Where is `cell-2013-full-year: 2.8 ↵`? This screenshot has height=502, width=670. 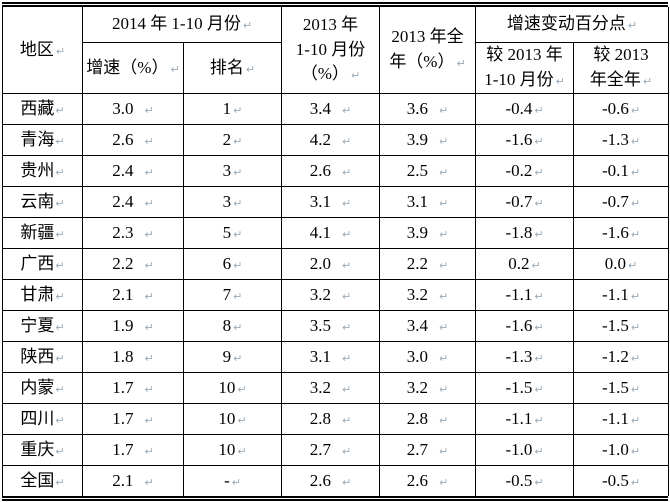
cell-2013-full-year: 2.8 ↵ is located at coordinates (428, 419).